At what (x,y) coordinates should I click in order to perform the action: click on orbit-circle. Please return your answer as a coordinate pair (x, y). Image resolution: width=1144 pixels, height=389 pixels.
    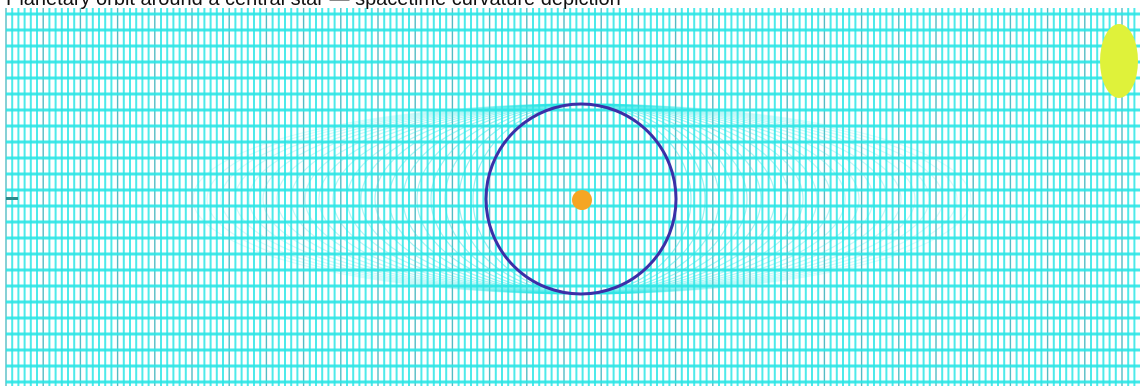
    Looking at the image, I should click on (581, 199).